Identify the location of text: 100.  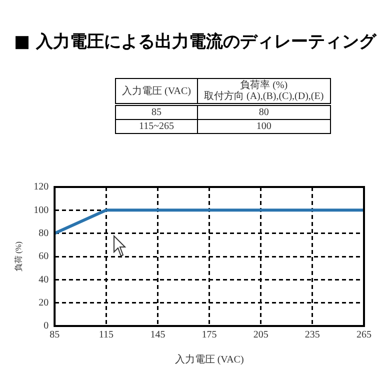
(263, 127).